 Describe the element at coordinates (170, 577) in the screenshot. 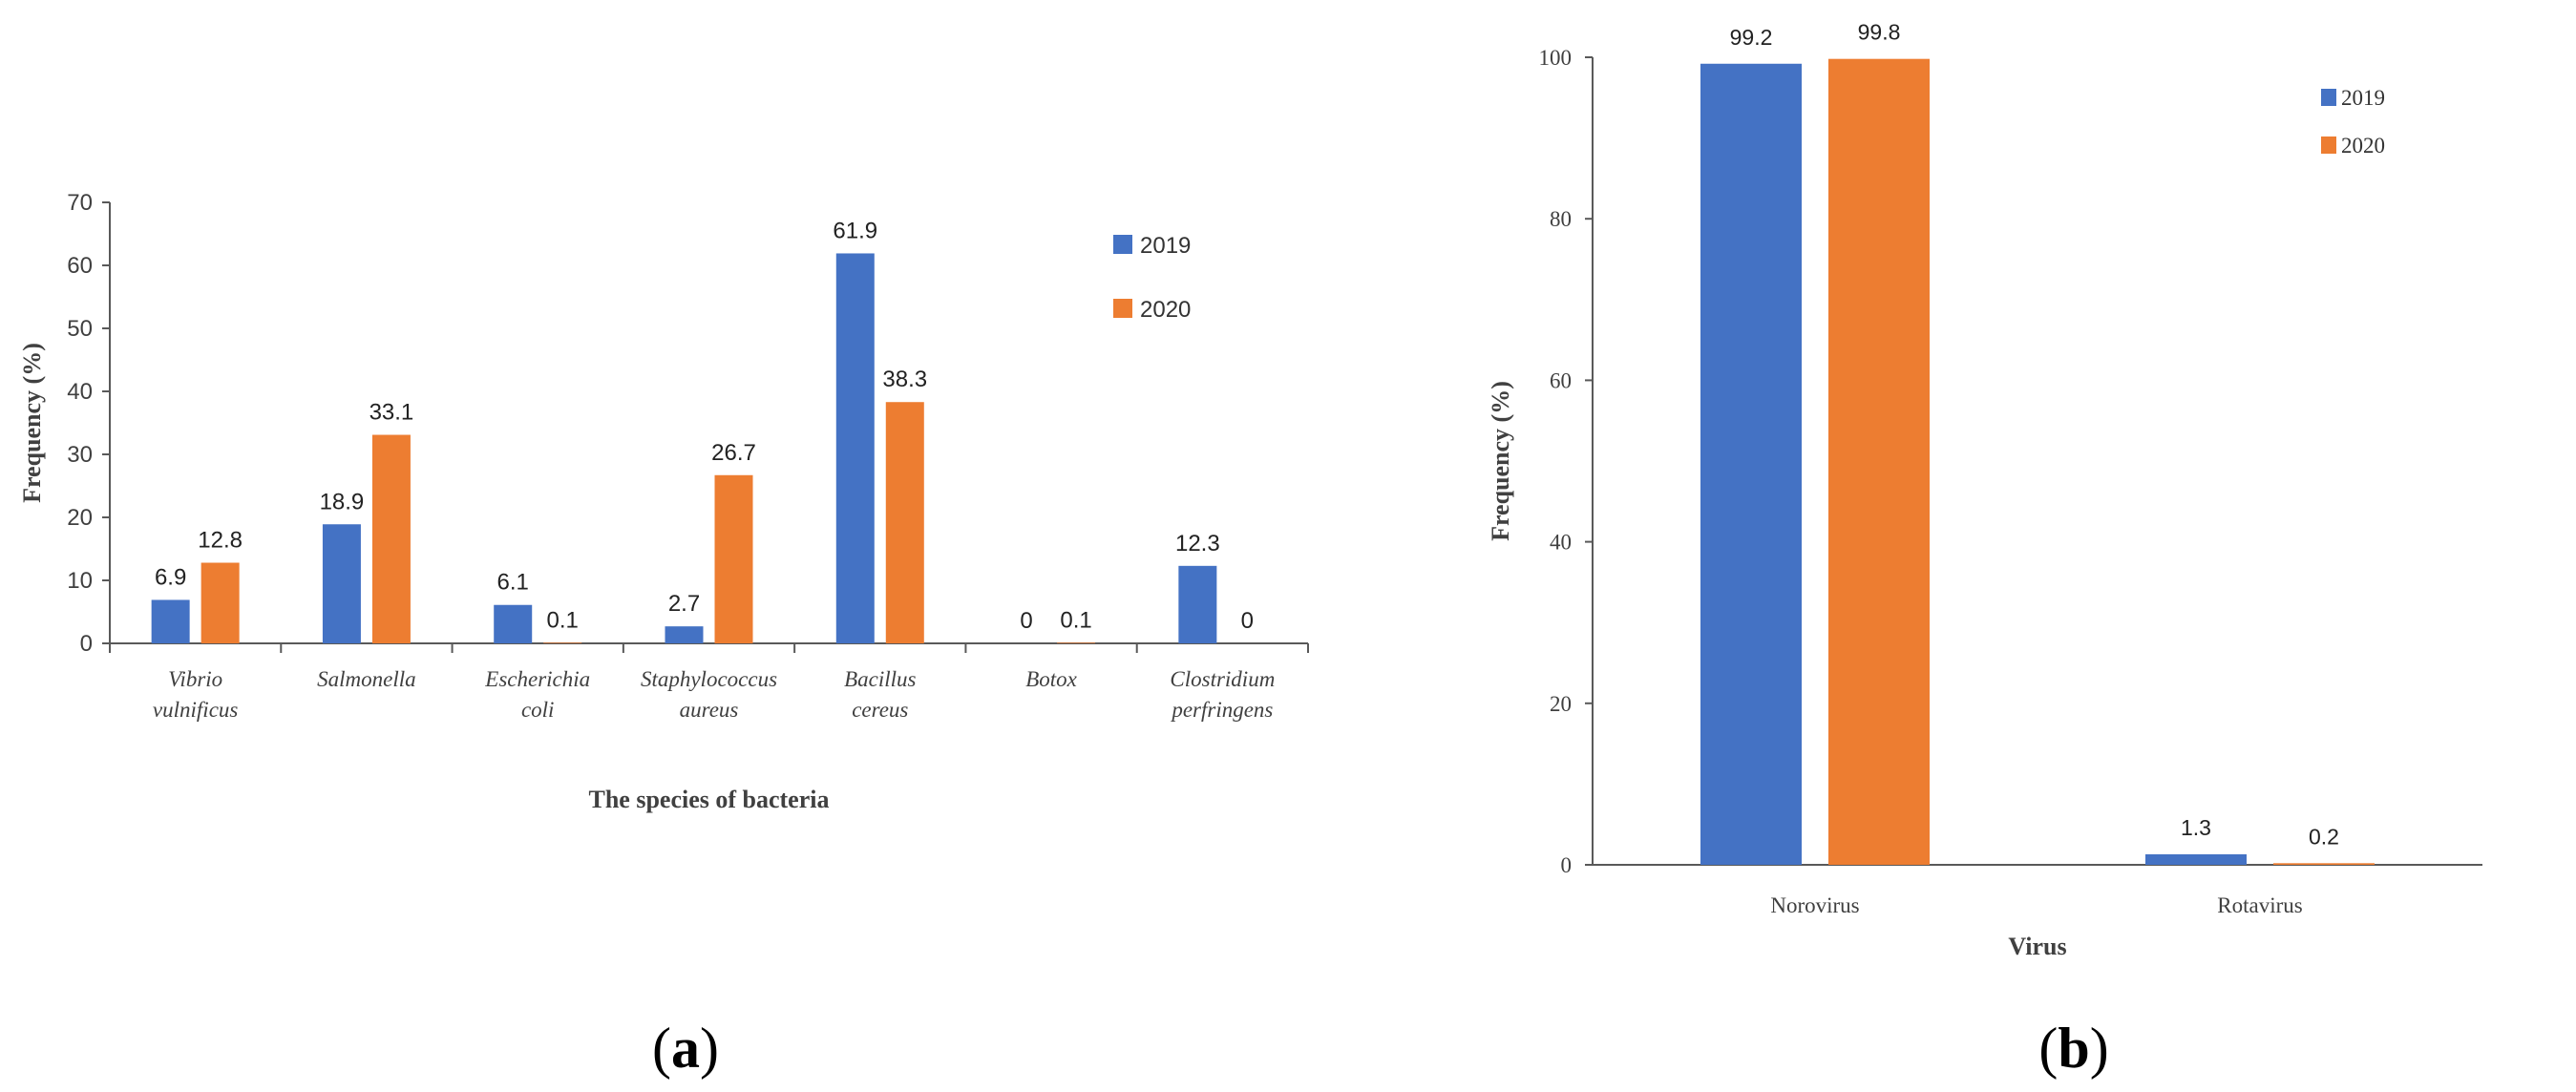

I see `data-label: 6.9` at that location.